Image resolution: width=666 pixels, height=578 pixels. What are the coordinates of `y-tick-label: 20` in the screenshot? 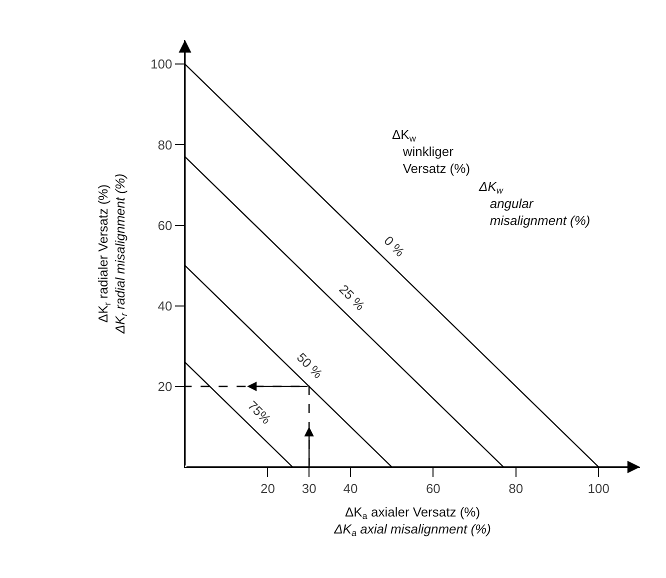 It's located at (165, 386).